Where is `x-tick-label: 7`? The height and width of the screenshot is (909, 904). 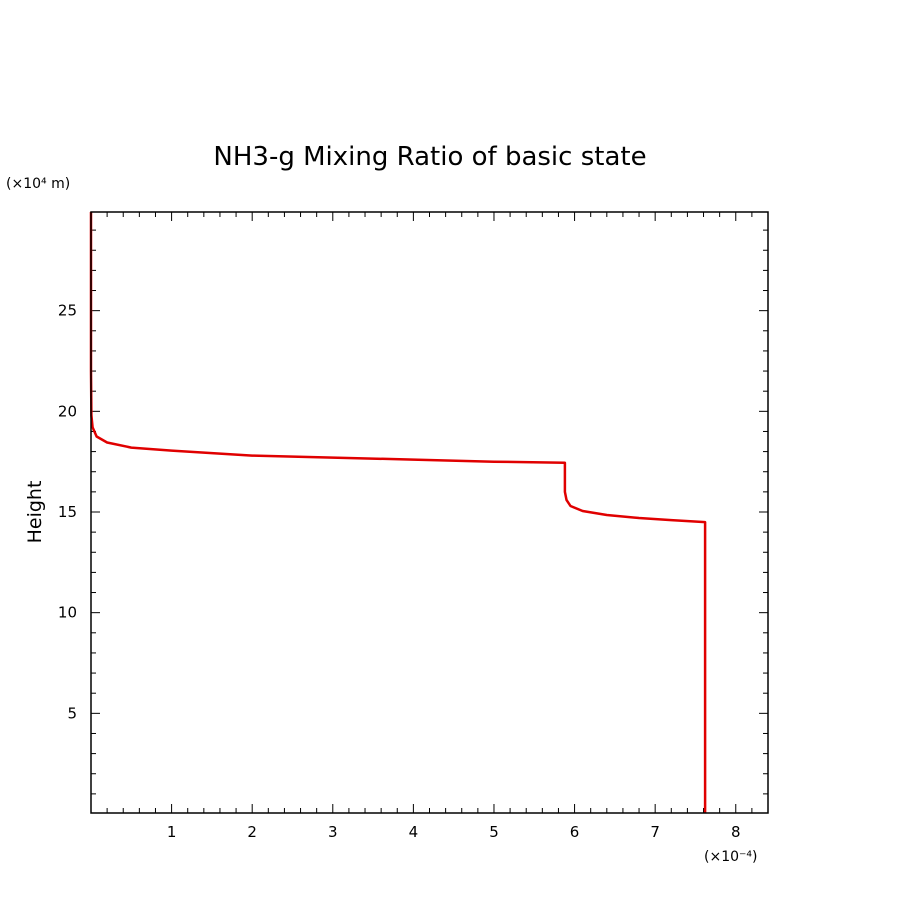 x-tick-label: 7 is located at coordinates (655, 832).